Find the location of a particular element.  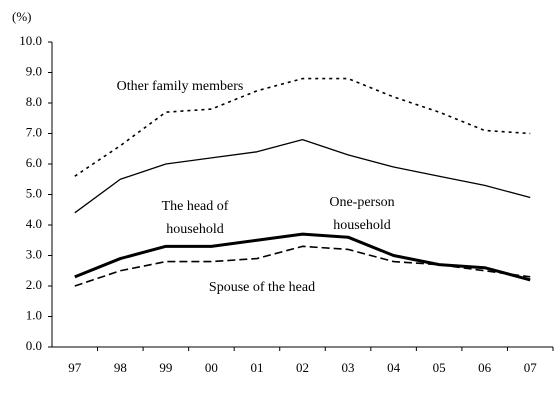

y-tick-label: 0.0 is located at coordinates (34, 345).